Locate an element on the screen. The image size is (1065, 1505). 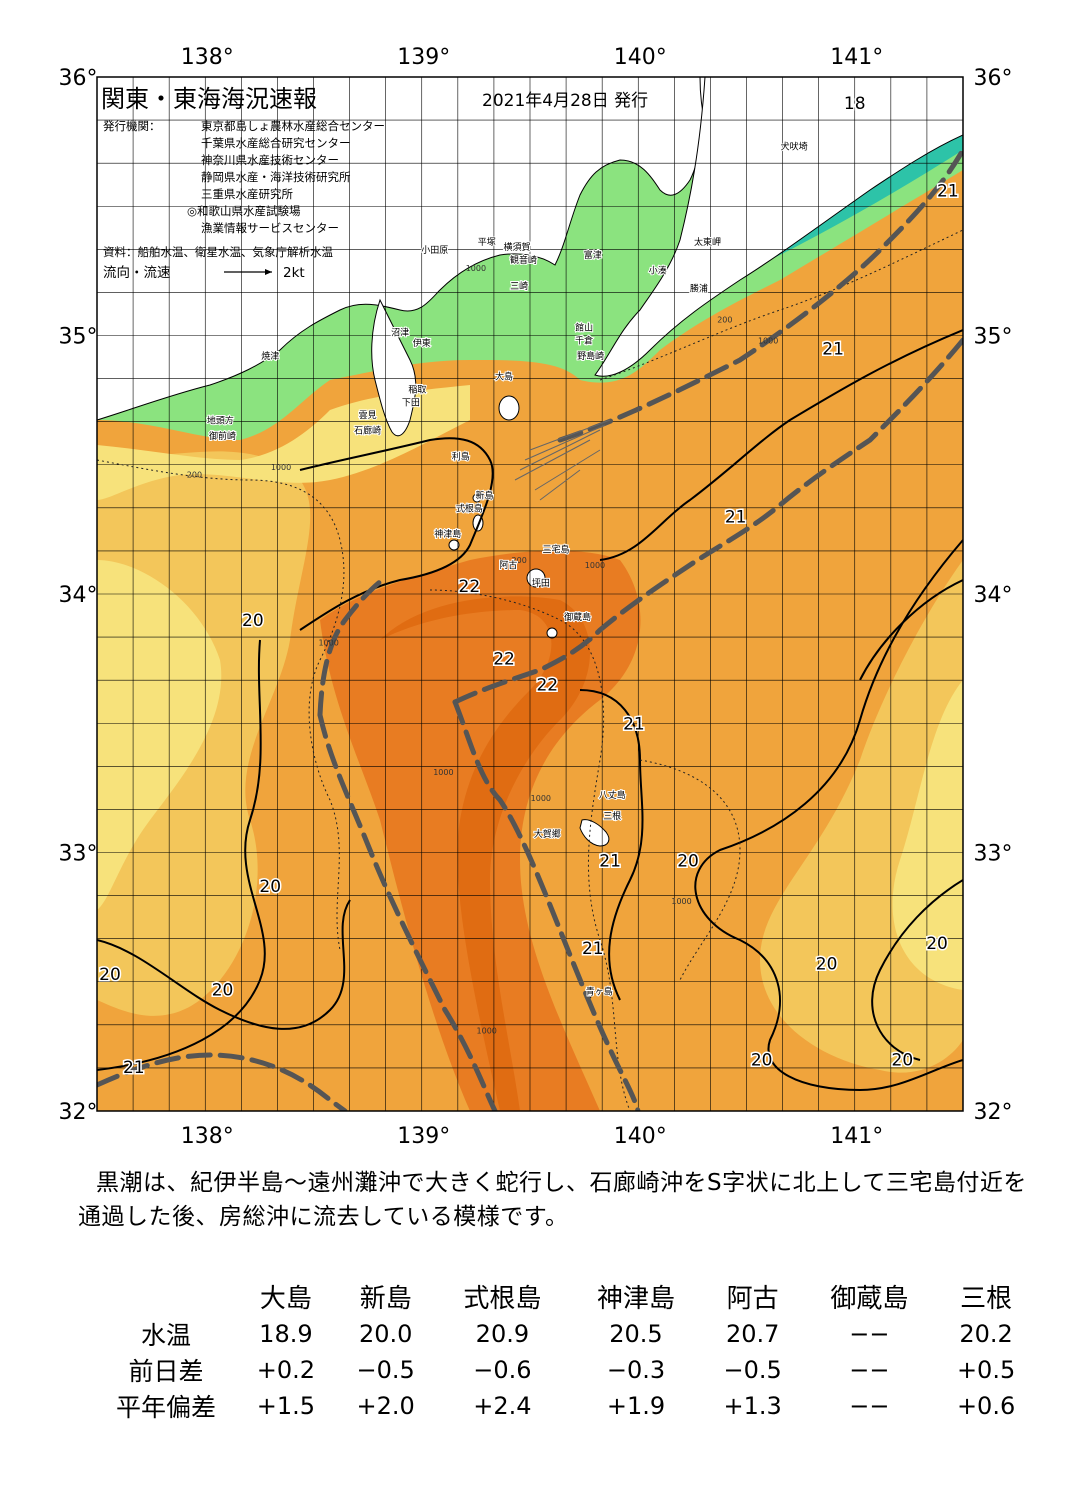
place-label: 勝浦 is located at coordinates (699, 289).